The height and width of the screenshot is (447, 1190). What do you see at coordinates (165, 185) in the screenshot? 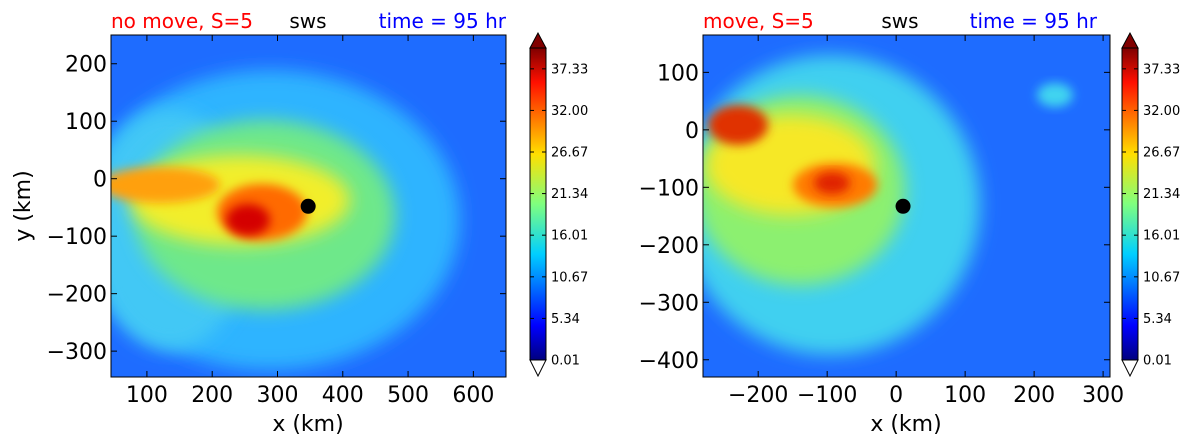
I see `field-rainband` at bounding box center [165, 185].